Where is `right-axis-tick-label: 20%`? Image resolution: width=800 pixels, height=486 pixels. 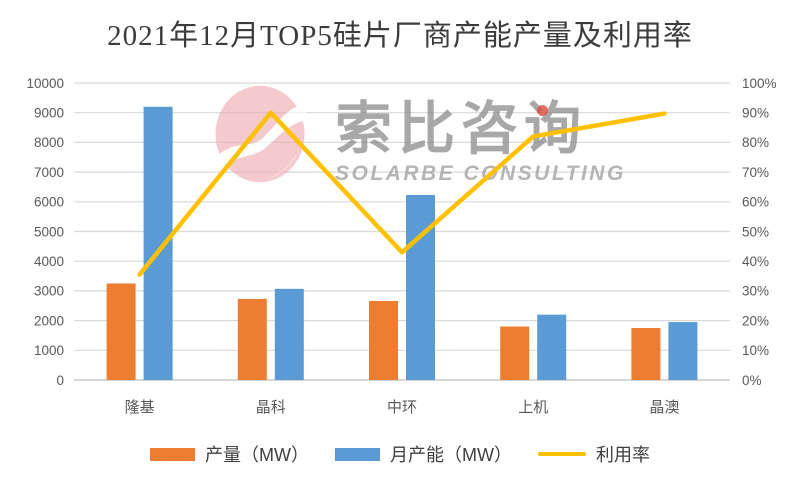 right-axis-tick-label: 20% is located at coordinates (755, 320).